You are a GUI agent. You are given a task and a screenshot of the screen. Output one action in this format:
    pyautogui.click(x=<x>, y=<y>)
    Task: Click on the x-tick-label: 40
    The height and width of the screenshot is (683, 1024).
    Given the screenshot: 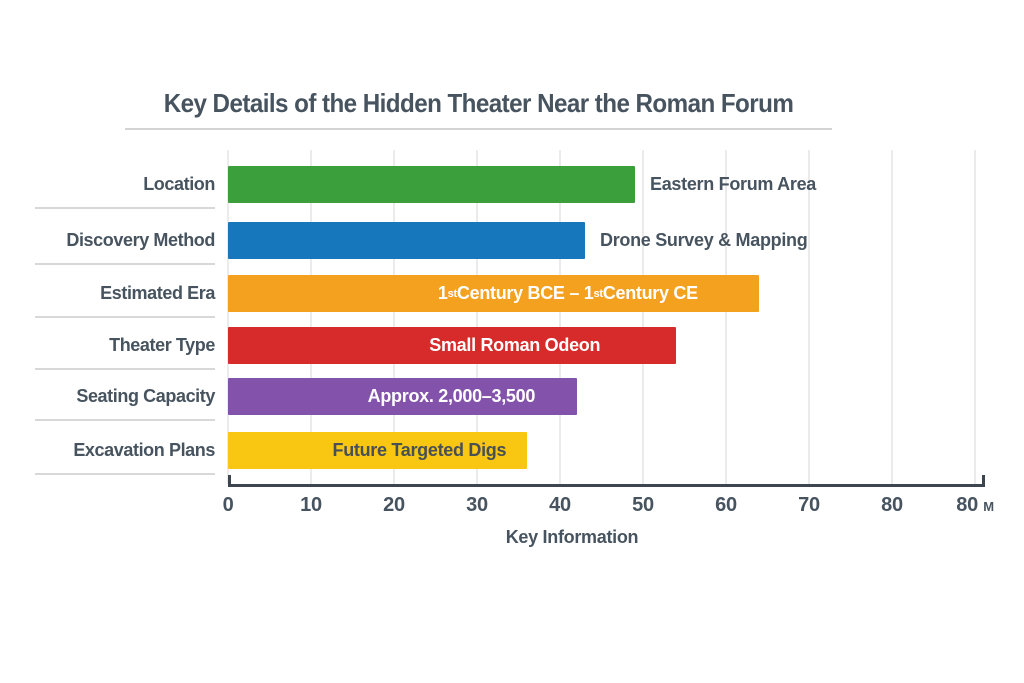 What is the action you would take?
    pyautogui.click(x=560, y=505)
    